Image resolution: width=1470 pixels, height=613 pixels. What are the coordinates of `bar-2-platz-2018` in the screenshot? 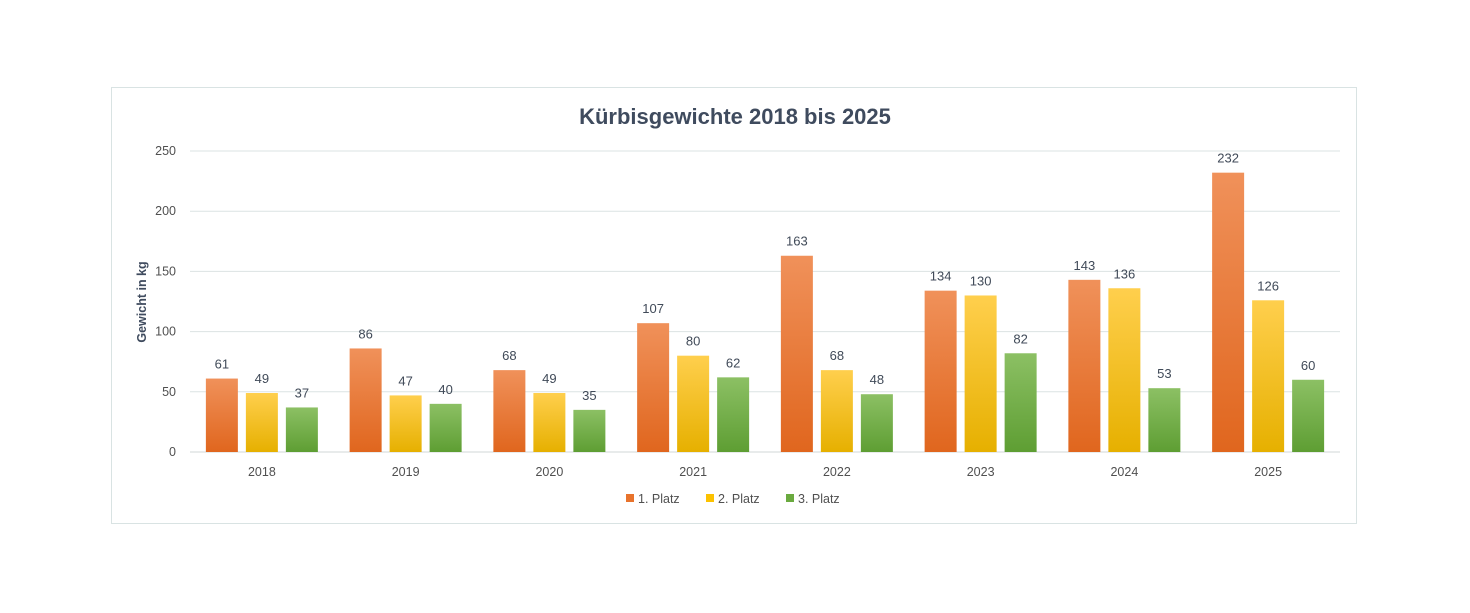 It's located at (261, 422).